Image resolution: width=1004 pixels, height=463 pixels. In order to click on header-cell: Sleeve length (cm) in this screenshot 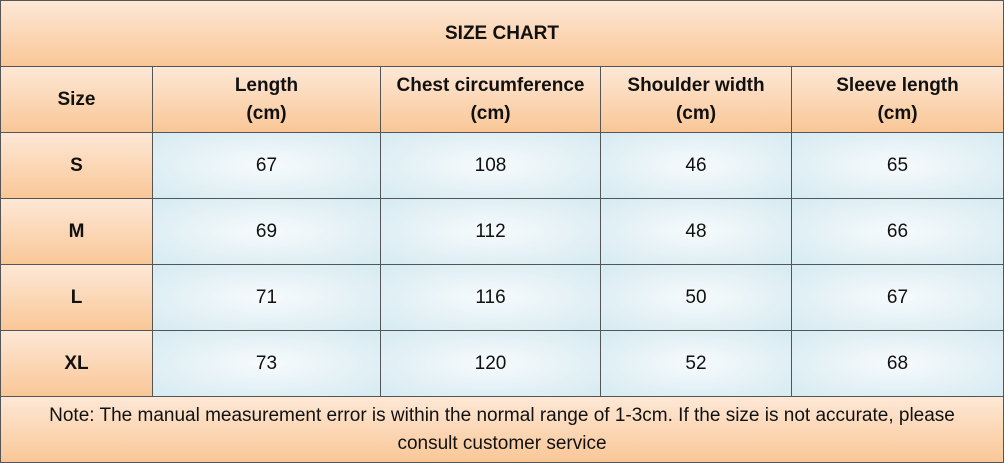, I will do `click(897, 99)`.